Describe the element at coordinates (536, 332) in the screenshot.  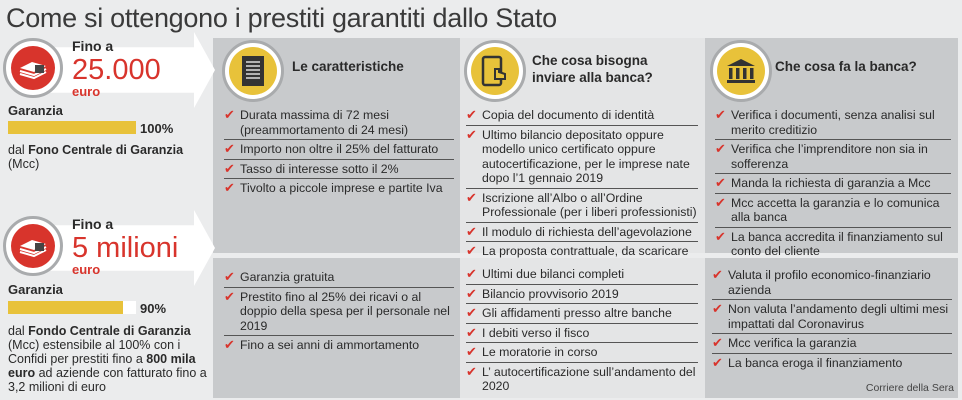
I see `list-item-text: I debiti verso il fisco` at that location.